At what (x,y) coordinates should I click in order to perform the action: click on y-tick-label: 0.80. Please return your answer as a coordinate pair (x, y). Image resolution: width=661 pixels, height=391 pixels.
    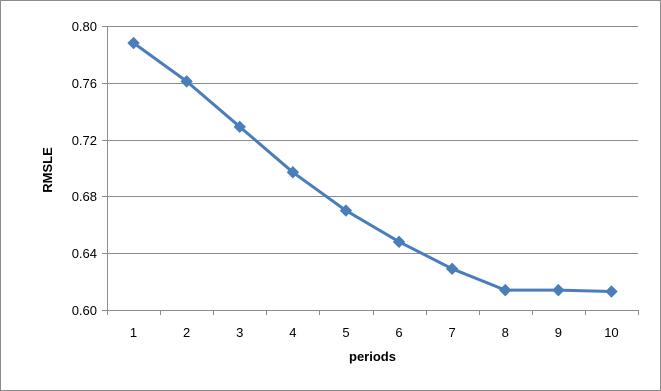
    Looking at the image, I should click on (84, 26).